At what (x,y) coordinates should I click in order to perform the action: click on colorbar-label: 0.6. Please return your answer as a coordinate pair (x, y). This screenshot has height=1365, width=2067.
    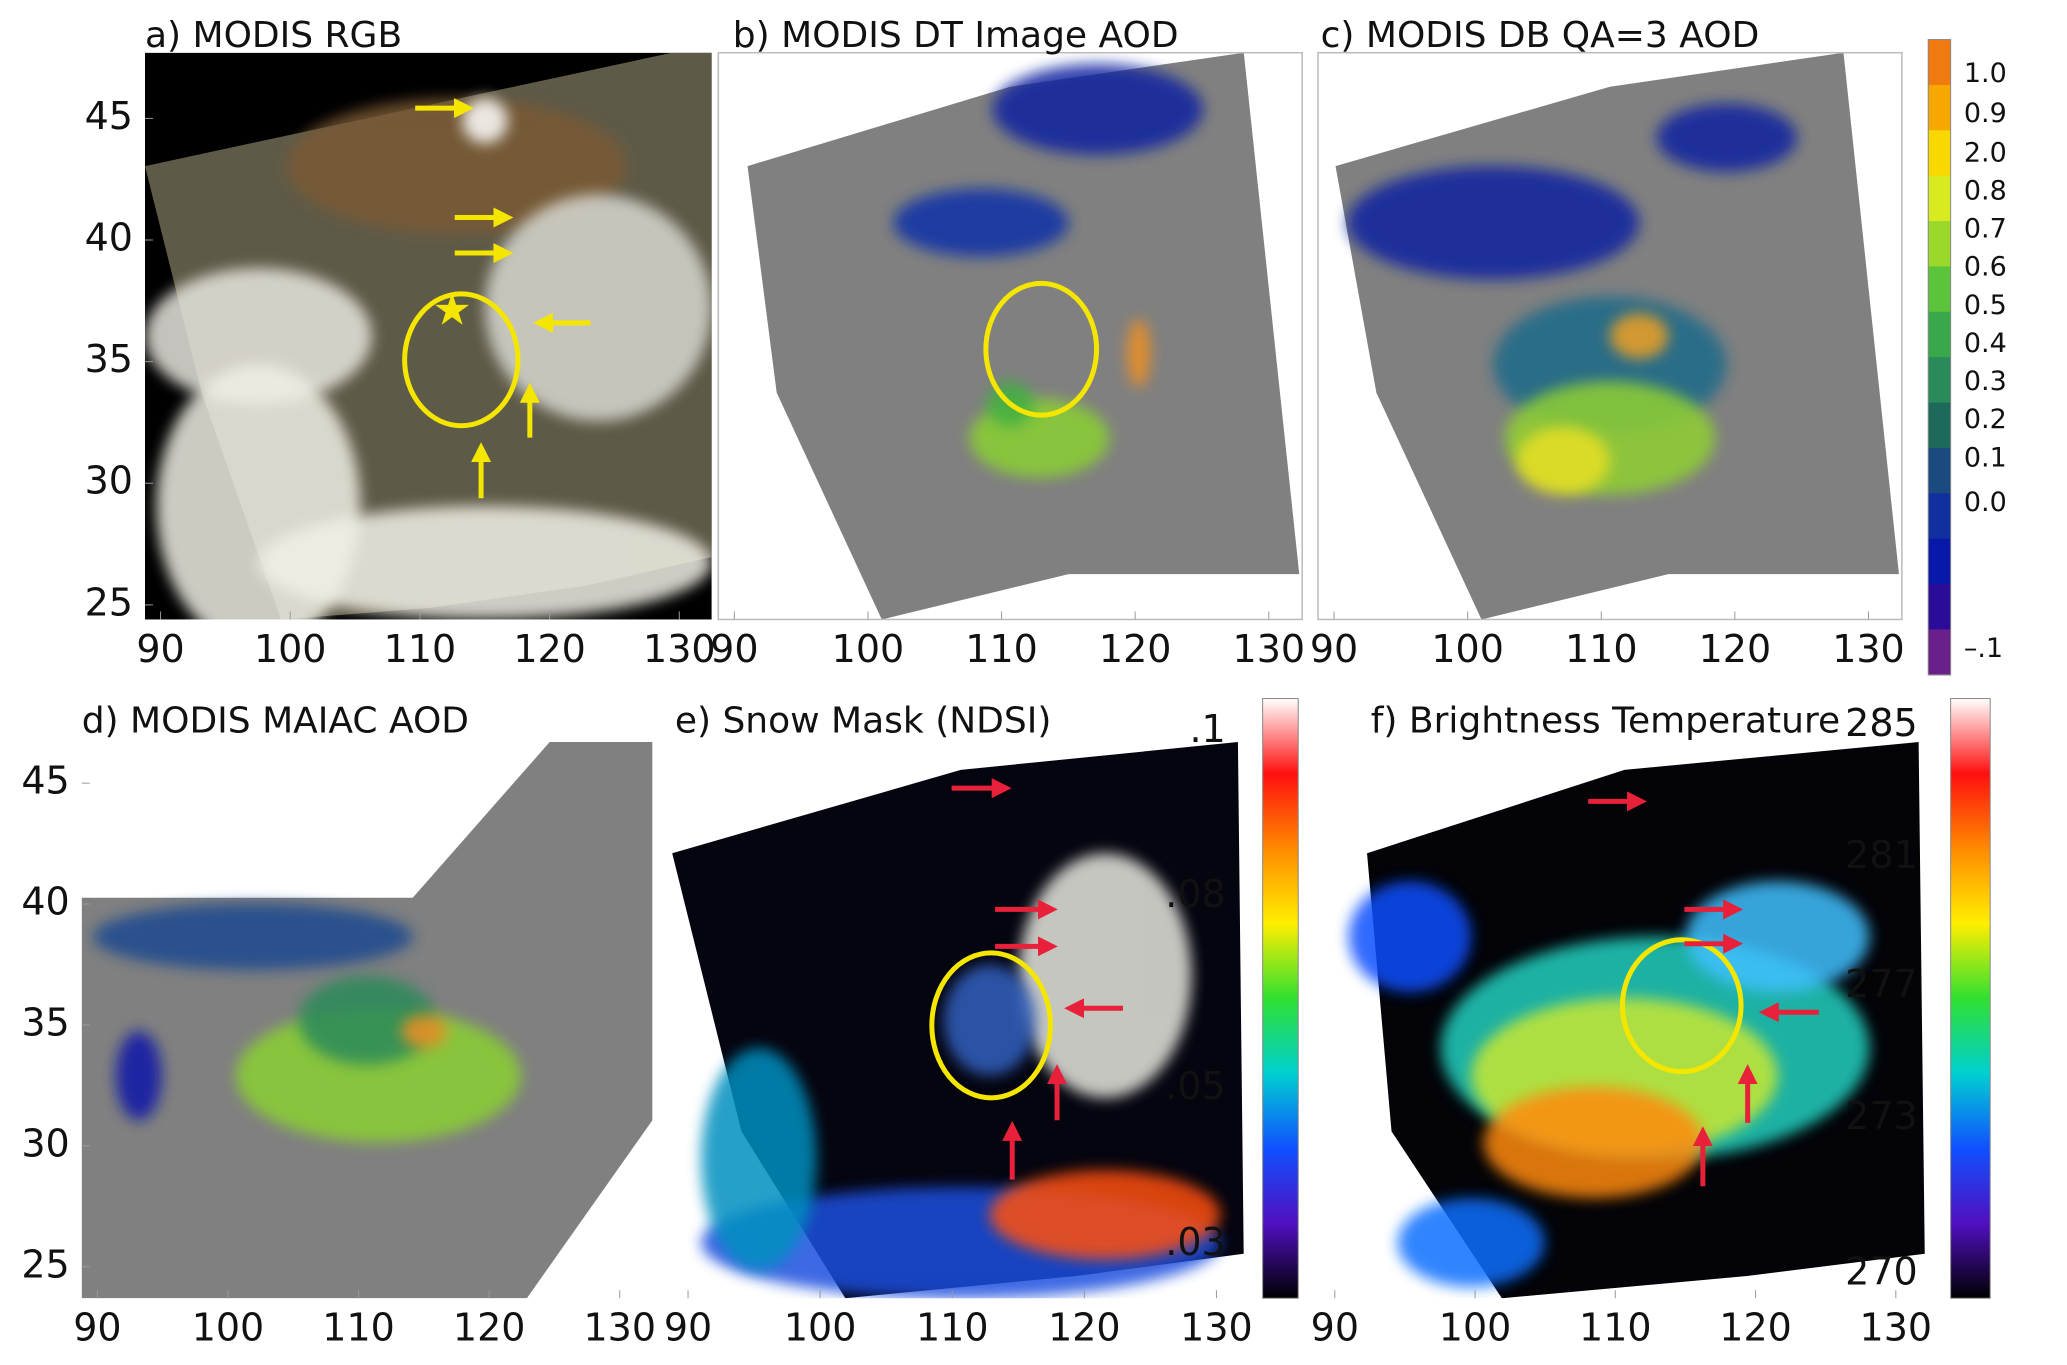
    Looking at the image, I should click on (1985, 267).